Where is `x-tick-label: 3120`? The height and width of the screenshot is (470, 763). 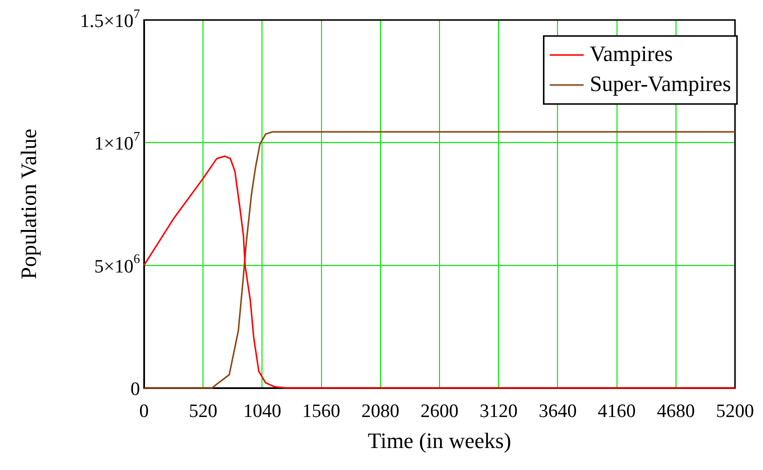 x-tick-label: 3120 is located at coordinates (499, 411).